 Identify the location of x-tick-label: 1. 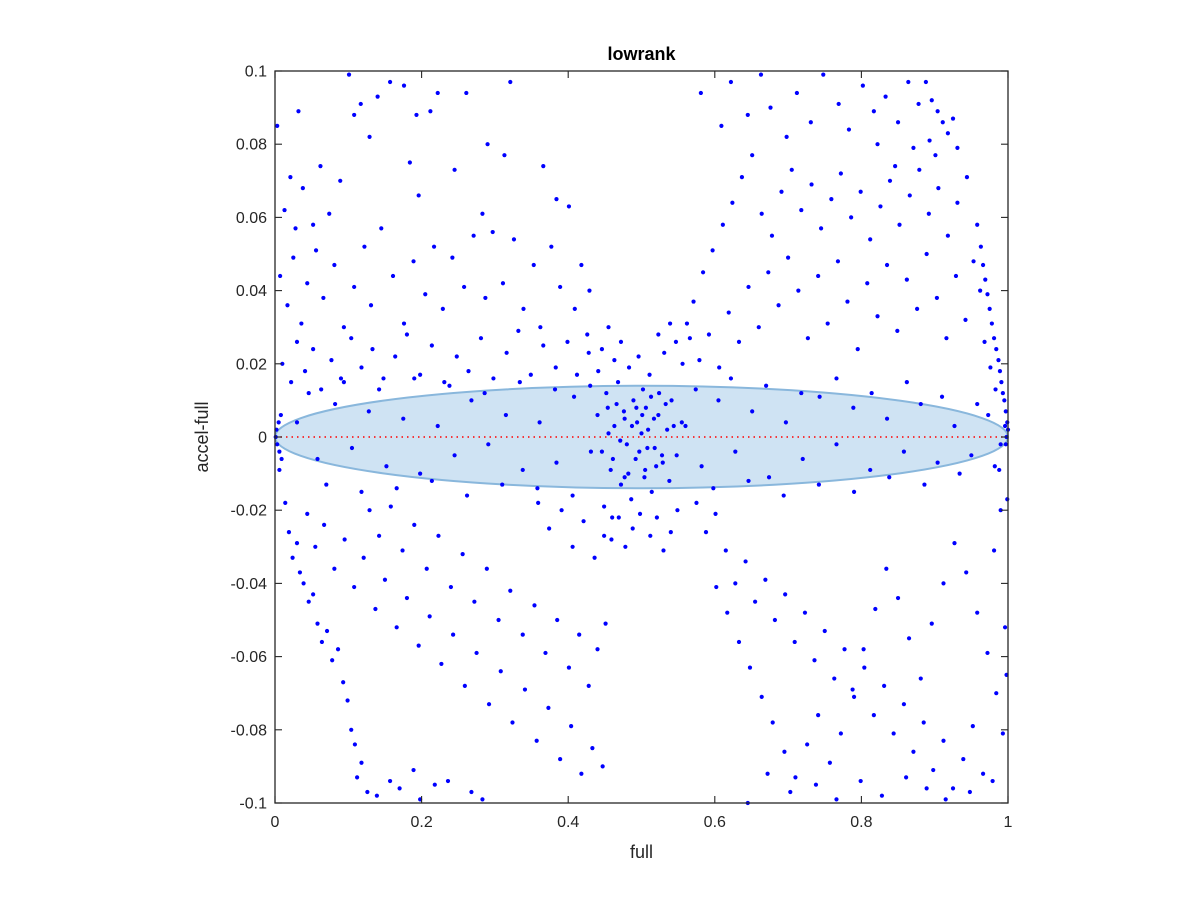
(1008, 822).